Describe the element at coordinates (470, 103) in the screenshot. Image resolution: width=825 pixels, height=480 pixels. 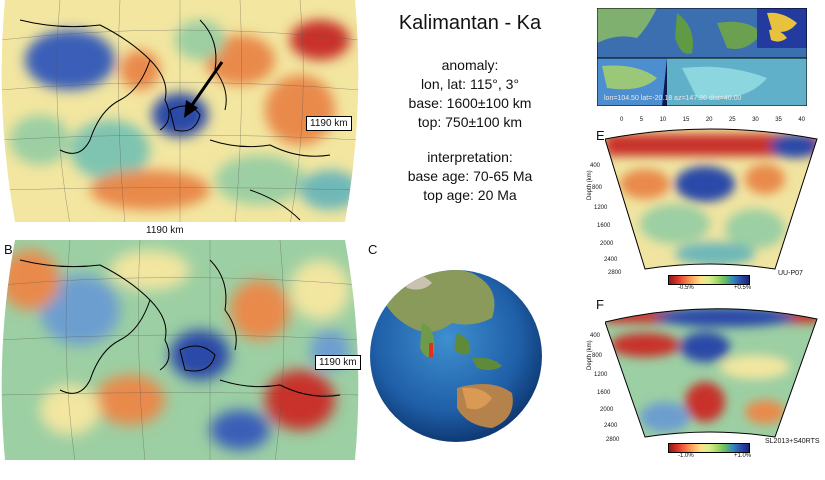
I see `anomaly-base: base: 1600±100 km` at that location.